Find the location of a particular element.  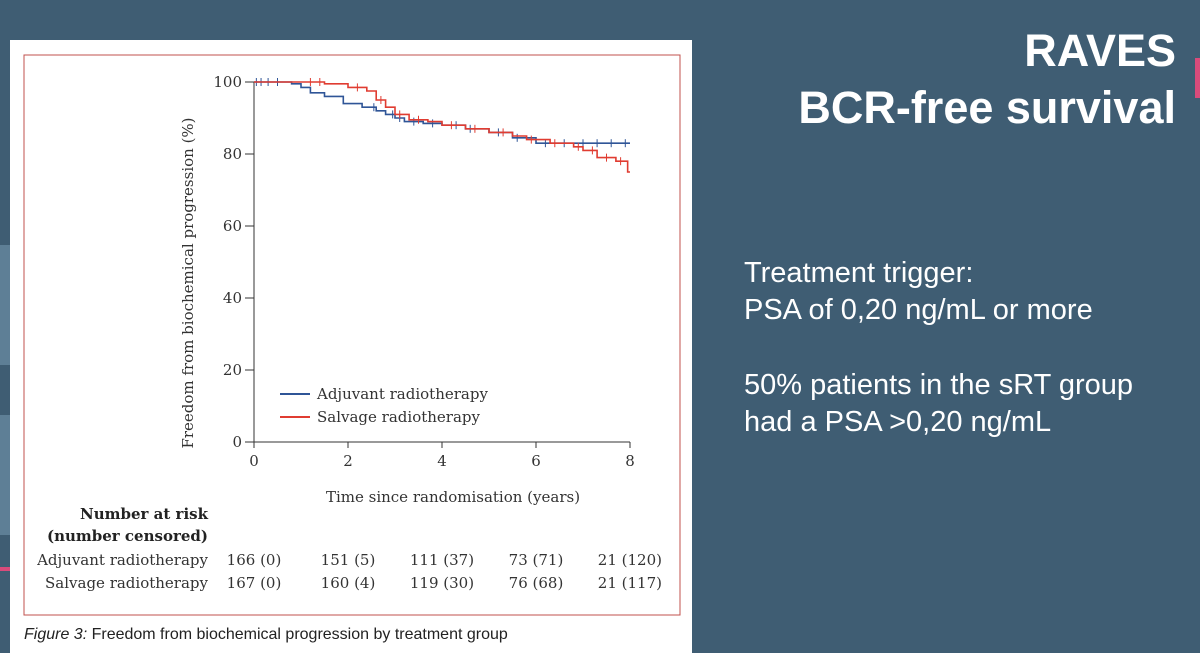

risk-cell: 167 (0) is located at coordinates (254, 583).